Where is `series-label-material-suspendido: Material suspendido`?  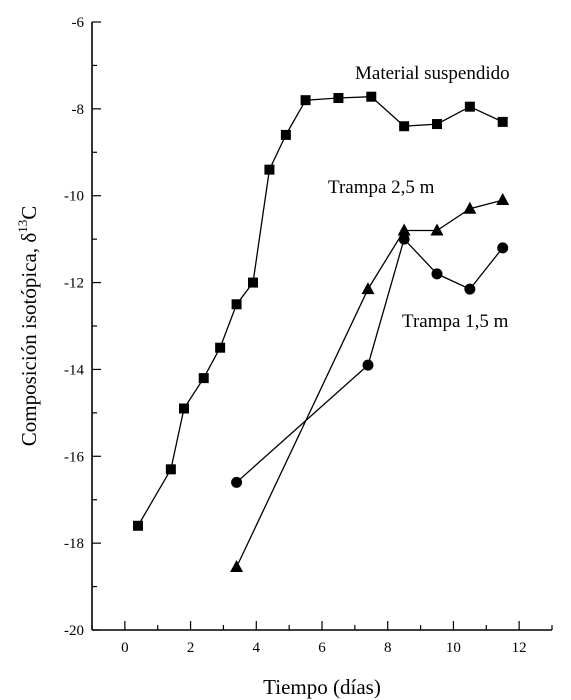 series-label-material-suspendido: Material suspendido is located at coordinates (432, 73).